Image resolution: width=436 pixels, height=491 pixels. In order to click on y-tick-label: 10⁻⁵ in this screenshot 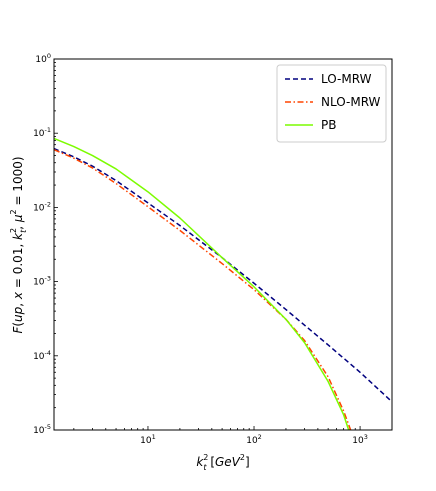, I will do `click(42, 429)`.